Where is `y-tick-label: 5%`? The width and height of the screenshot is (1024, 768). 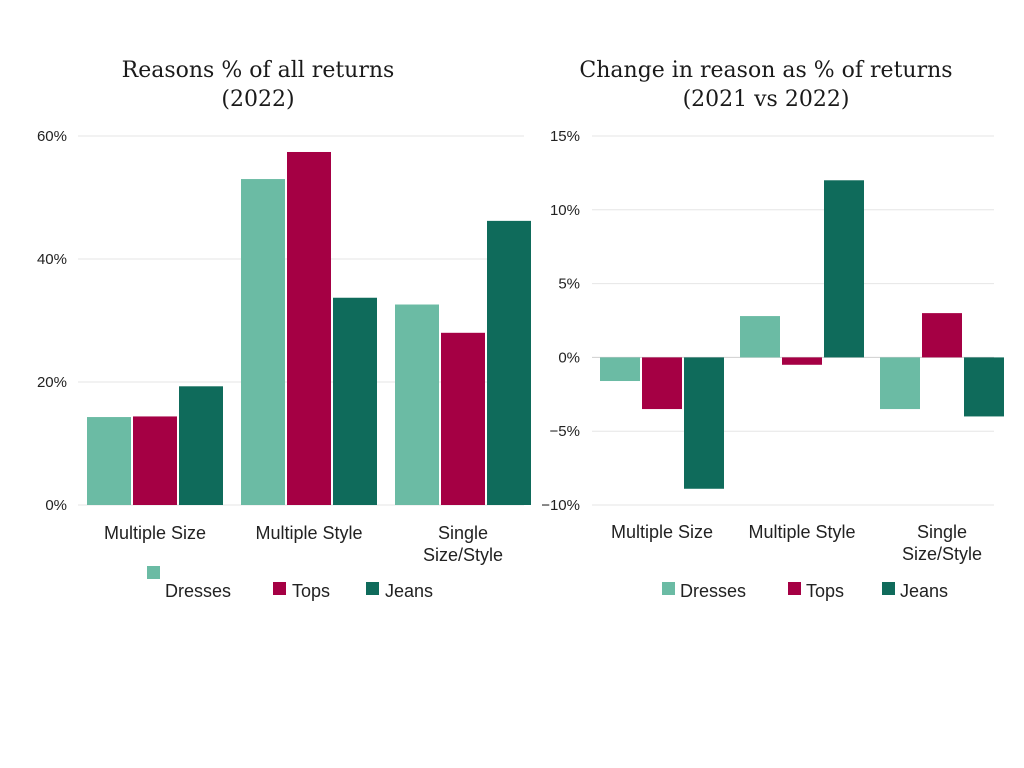 y-tick-label: 5% is located at coordinates (569, 284).